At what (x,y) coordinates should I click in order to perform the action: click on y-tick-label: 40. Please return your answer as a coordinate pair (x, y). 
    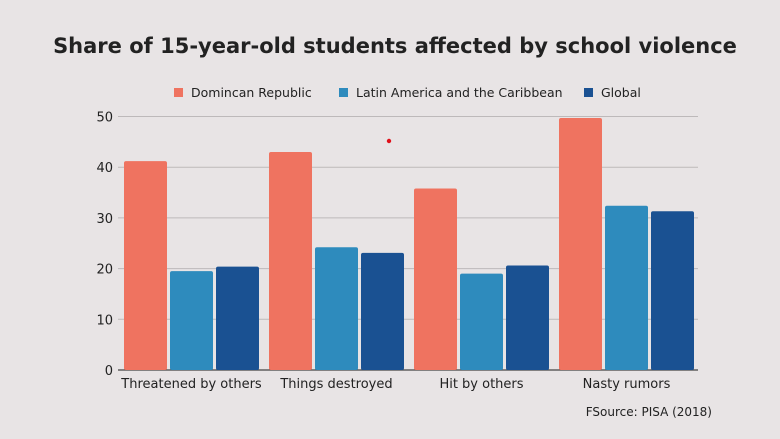
    Looking at the image, I should click on (104, 168).